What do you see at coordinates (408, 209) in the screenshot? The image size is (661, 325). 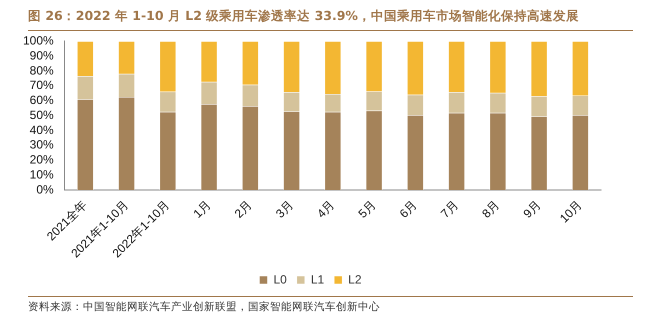 I see `x-tick-label: 6月` at bounding box center [408, 209].